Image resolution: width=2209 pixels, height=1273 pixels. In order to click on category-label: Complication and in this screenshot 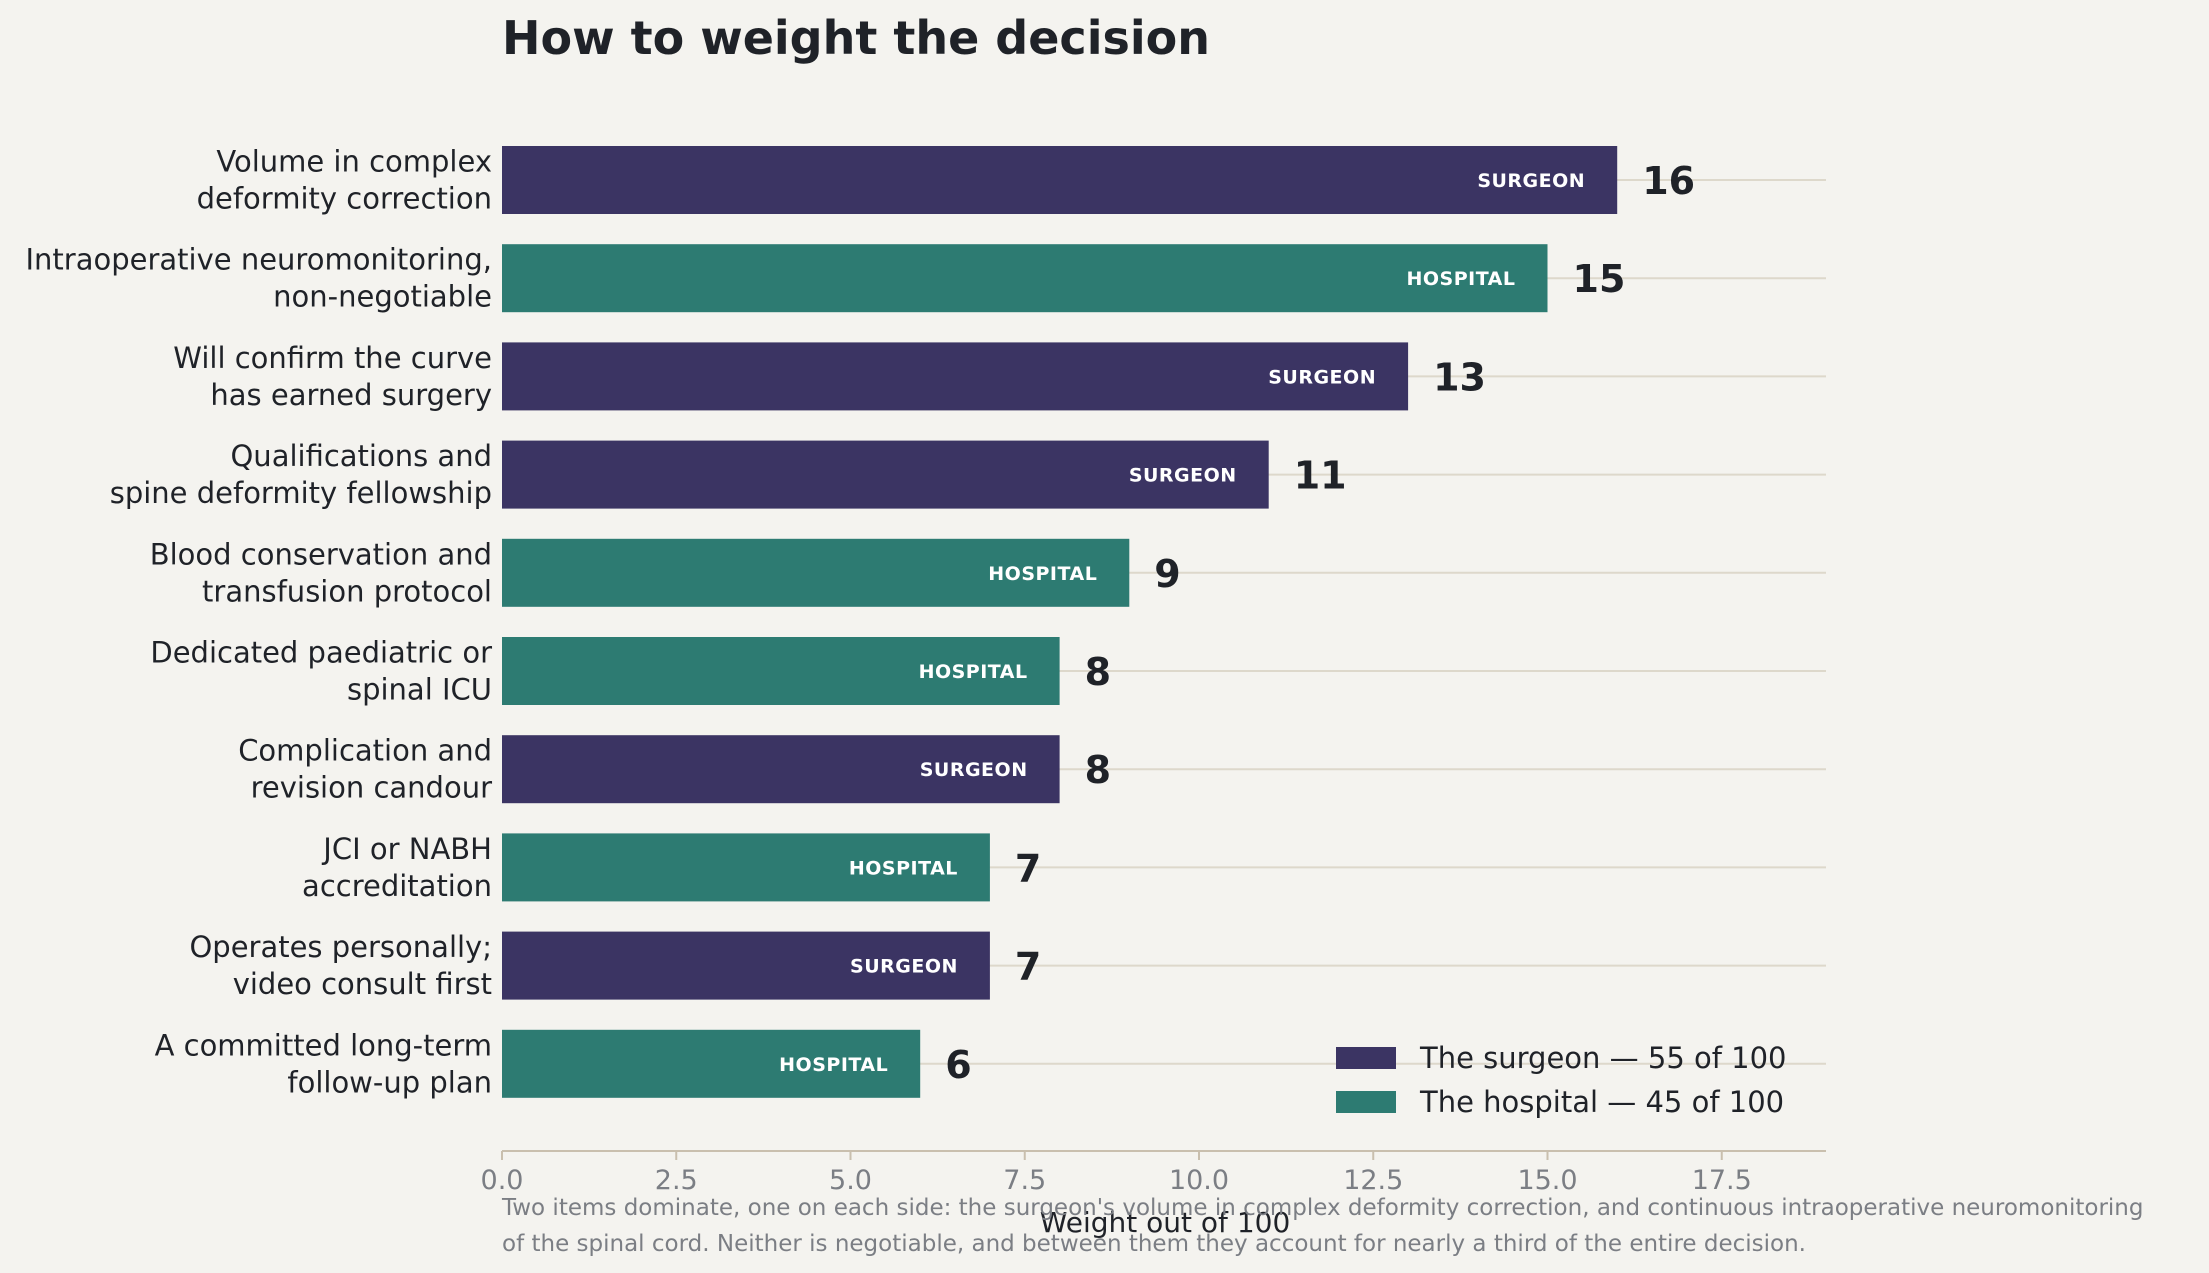, I will do `click(365, 751)`.